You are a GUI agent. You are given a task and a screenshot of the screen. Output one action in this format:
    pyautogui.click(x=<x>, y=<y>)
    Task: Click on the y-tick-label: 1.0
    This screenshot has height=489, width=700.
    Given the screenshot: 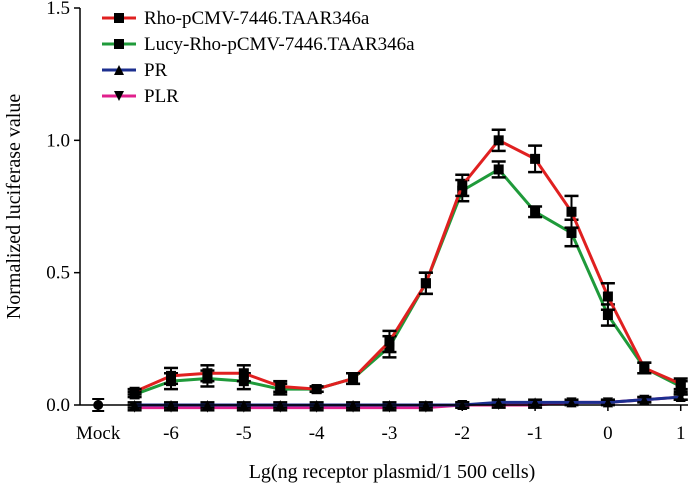 What is the action you would take?
    pyautogui.click(x=58, y=140)
    